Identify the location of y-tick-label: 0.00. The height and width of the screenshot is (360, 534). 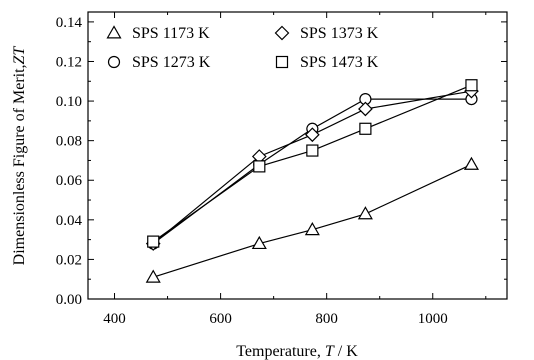
(69, 300).